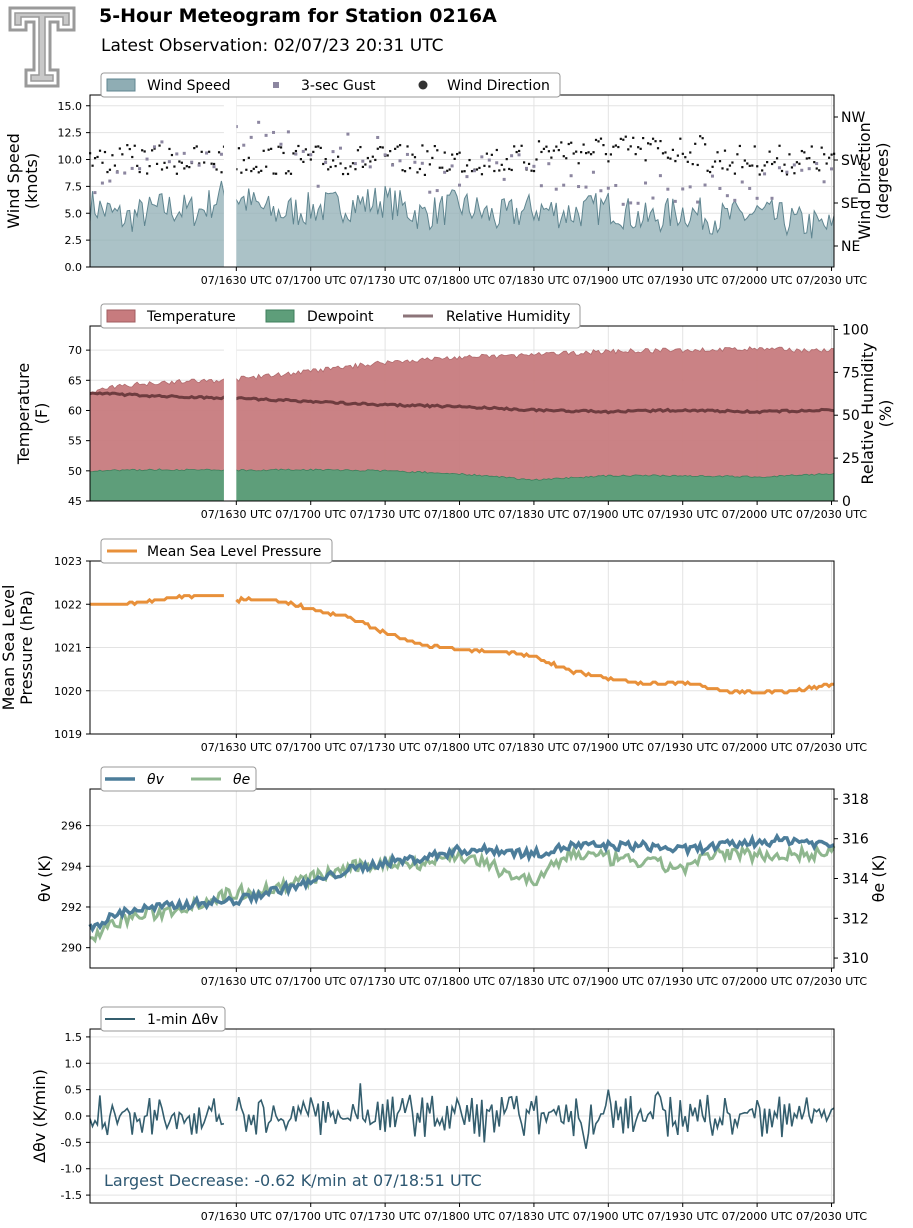 Image resolution: width=913 pixels, height=1228 pixels. I want to click on y-tick-label: 7.5, so click(74, 186).